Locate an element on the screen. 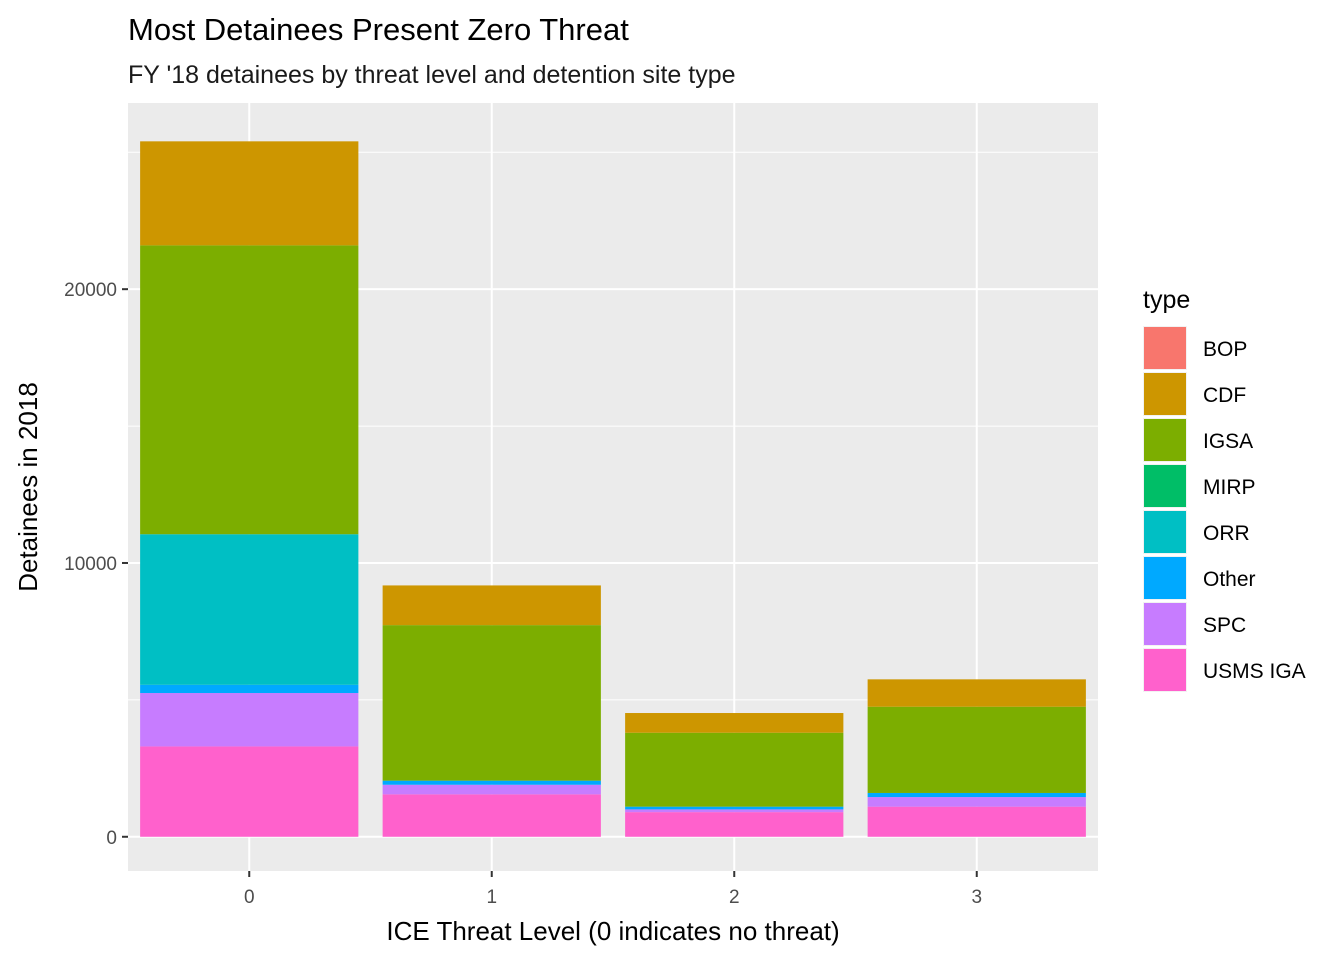 Image resolution: width=1344 pixels, height=960 pixels. y-axis-title: Detainees in 2018 is located at coordinates (28, 487).